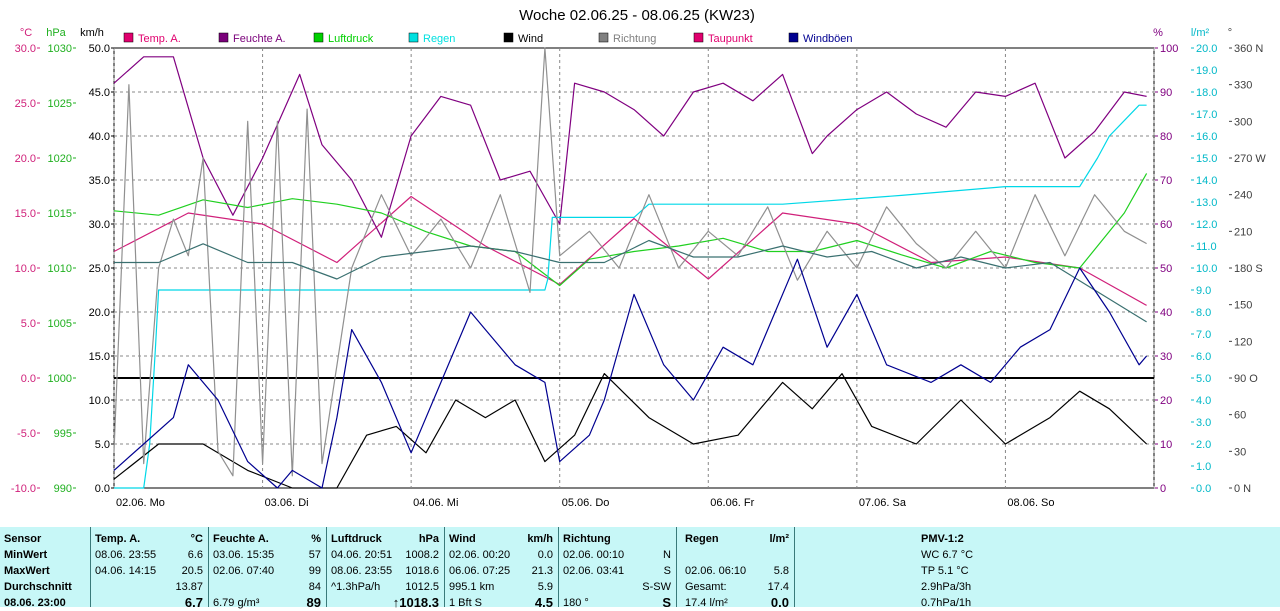 The image size is (1280, 611). What do you see at coordinates (1166, 225) in the screenshot?
I see `humidity-tick-label: 60` at bounding box center [1166, 225].